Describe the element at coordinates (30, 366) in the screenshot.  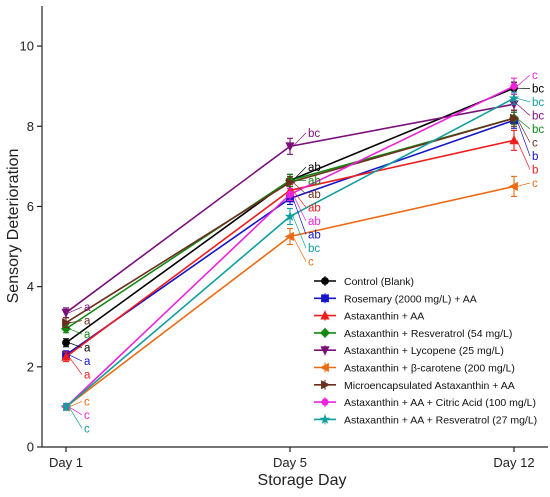
I see `y-tick-label: 2` at that location.